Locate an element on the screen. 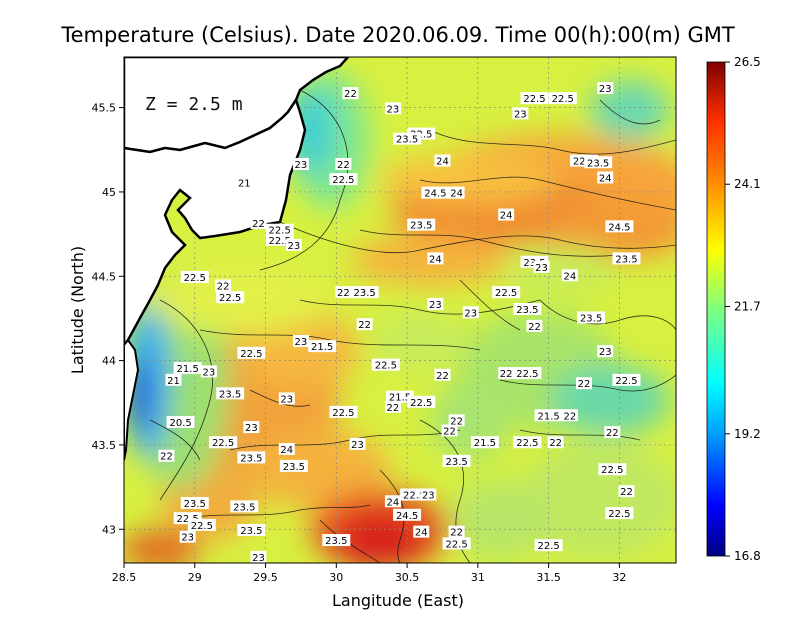  y-tick-label: 44 is located at coordinates (109, 361).